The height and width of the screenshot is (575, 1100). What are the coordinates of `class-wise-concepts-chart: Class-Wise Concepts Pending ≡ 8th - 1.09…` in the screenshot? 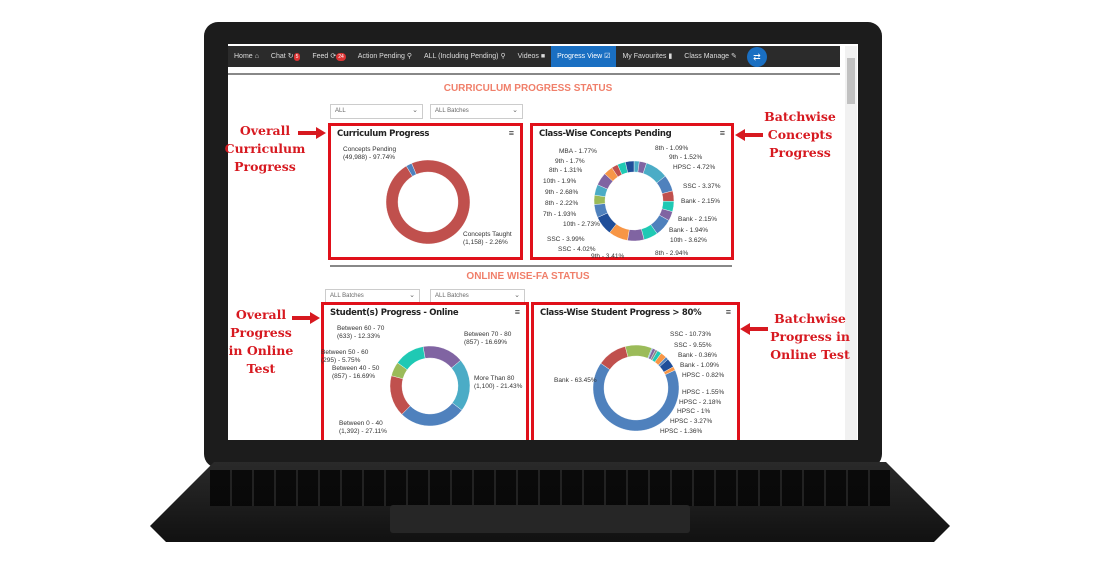 It's located at (632, 191).